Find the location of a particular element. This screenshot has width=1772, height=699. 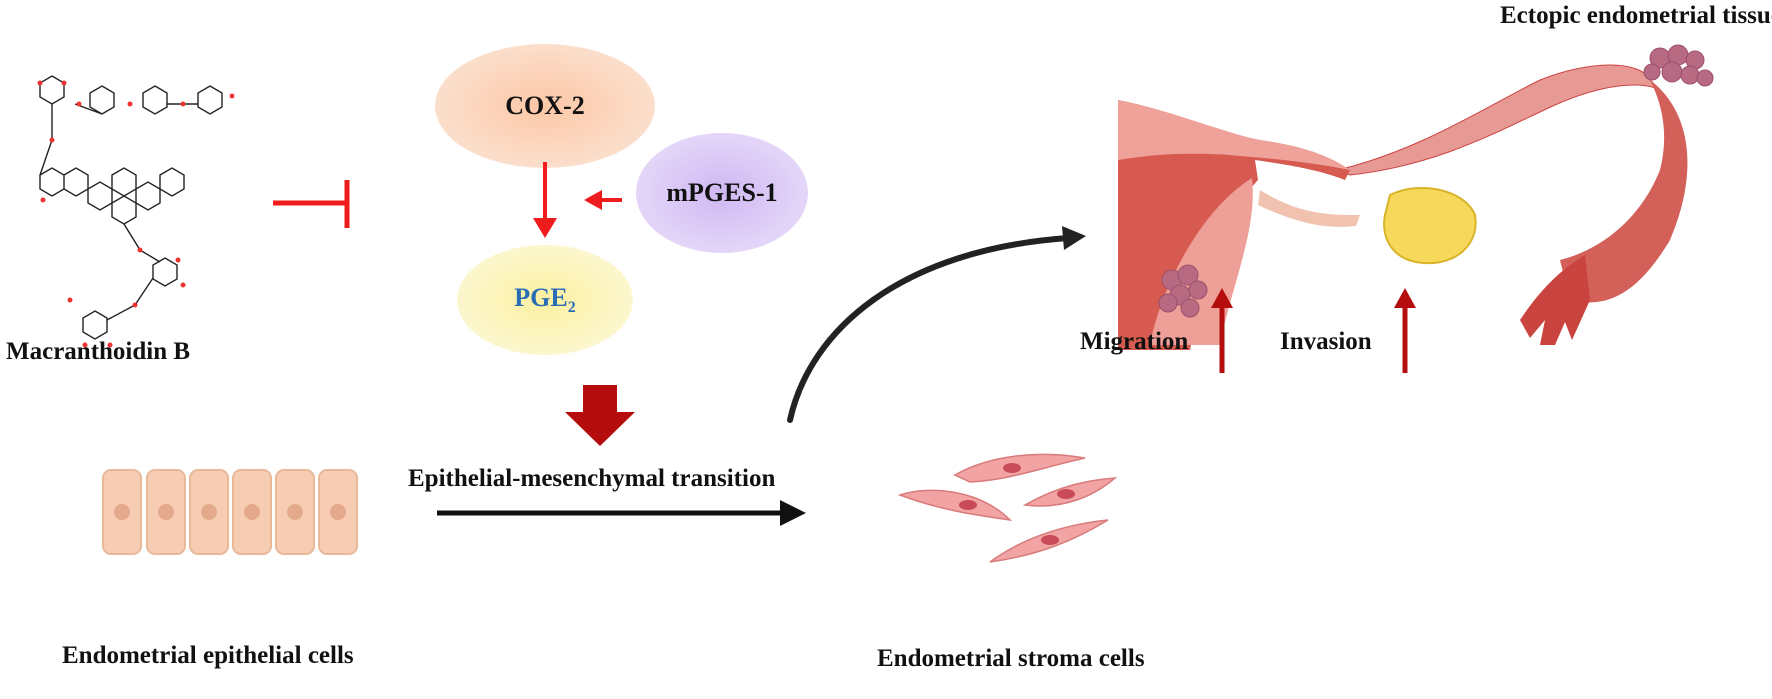

molecule-oxygen-marks is located at coordinates (136, 214).